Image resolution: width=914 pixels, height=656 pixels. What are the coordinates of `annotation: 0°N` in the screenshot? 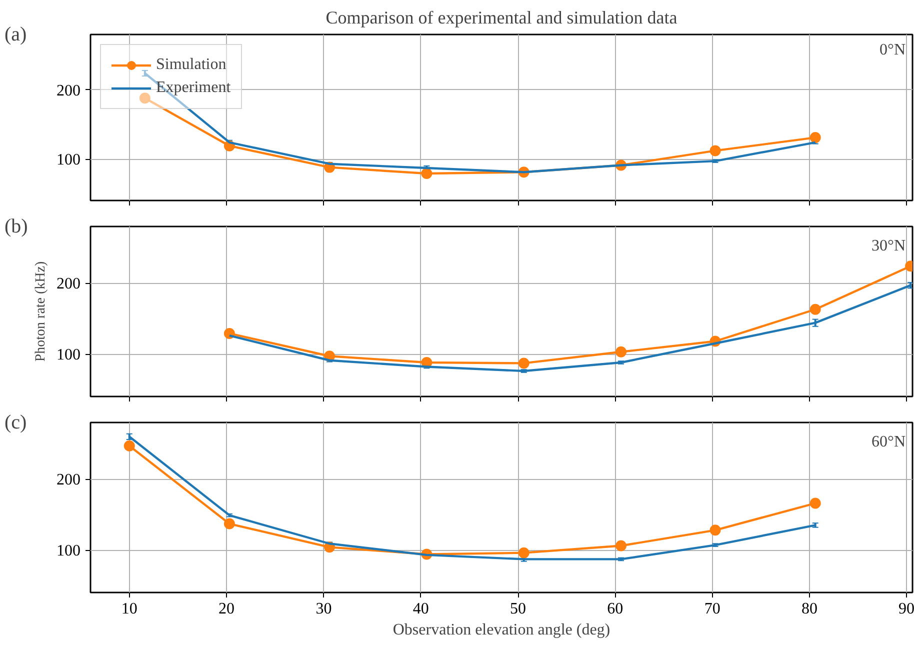 It's located at (893, 50).